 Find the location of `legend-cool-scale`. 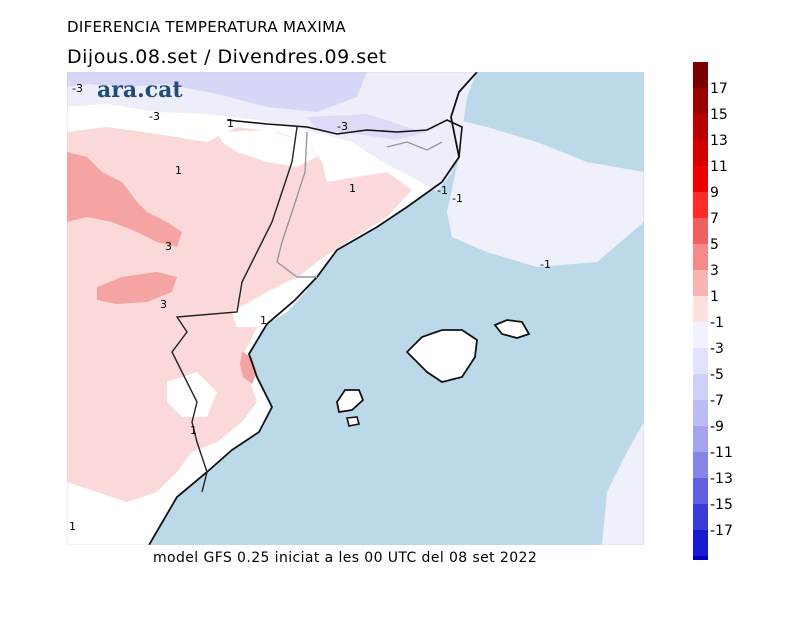

legend-cool-scale is located at coordinates (700, 441).